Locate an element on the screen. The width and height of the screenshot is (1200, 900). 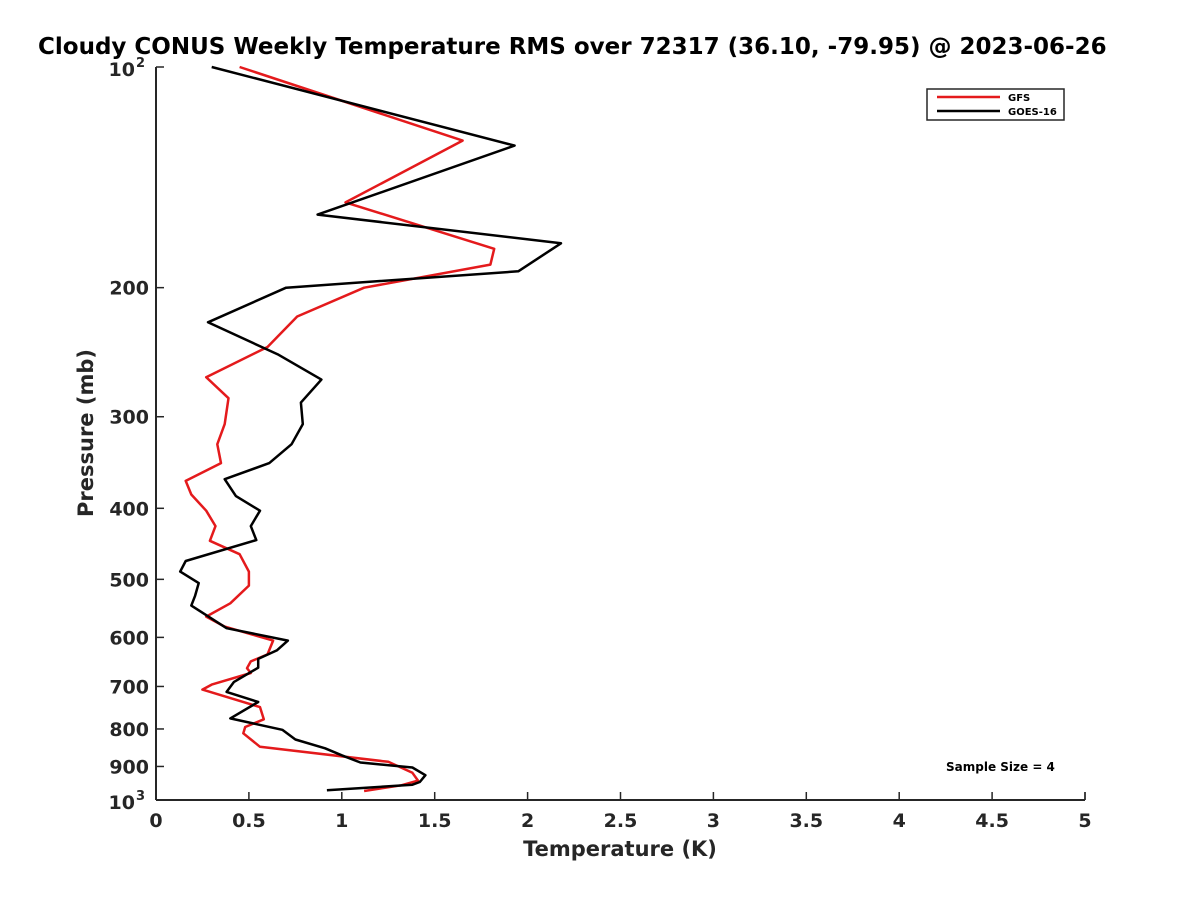
legend-box is located at coordinates (995, 104).